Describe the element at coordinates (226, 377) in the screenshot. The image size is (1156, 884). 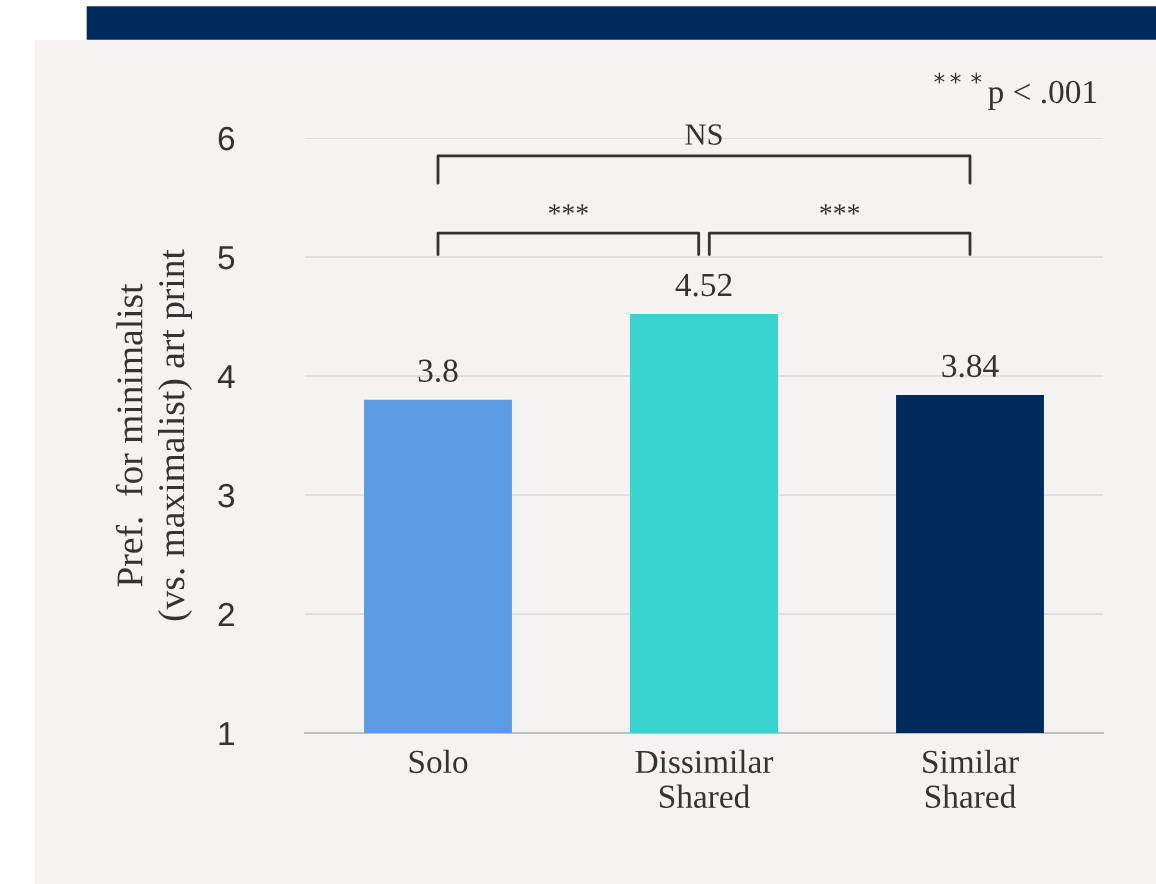
I see `y-tick-label: 4` at that location.